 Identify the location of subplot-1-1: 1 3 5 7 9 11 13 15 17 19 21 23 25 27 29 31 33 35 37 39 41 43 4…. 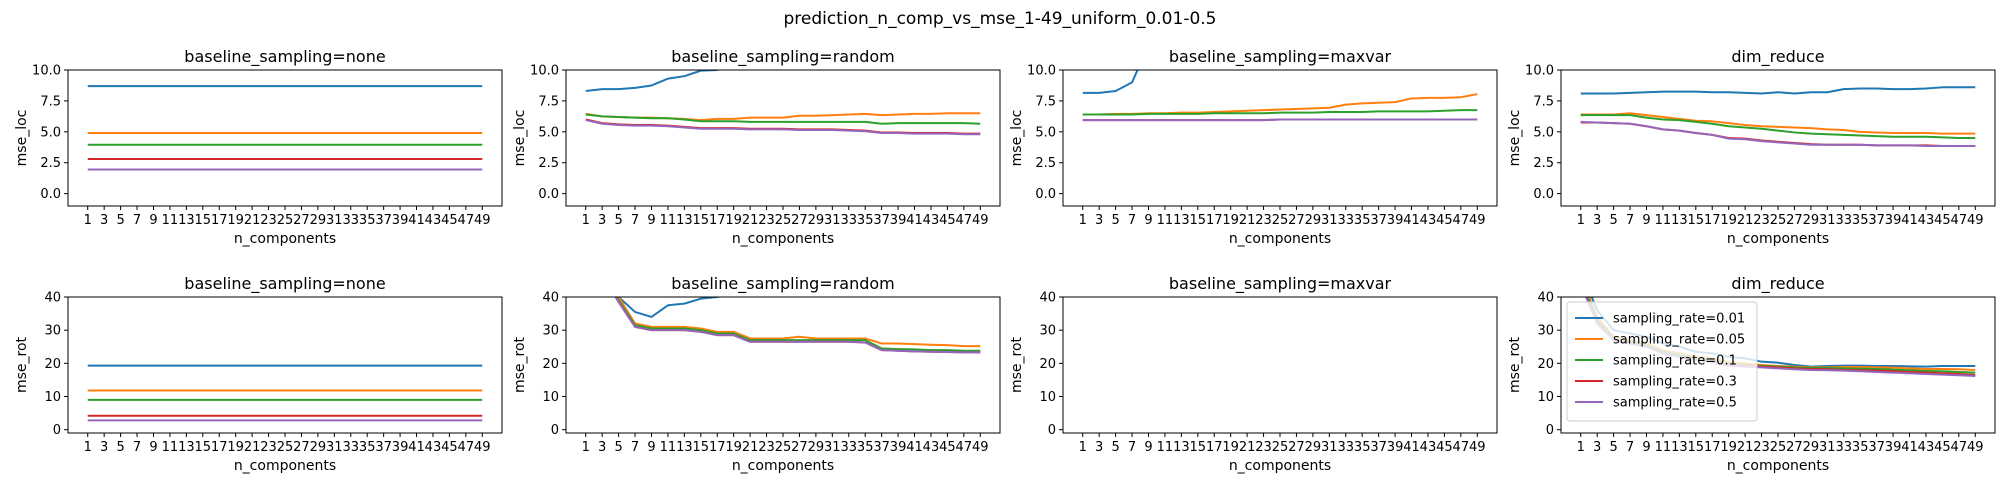
(756, 374).